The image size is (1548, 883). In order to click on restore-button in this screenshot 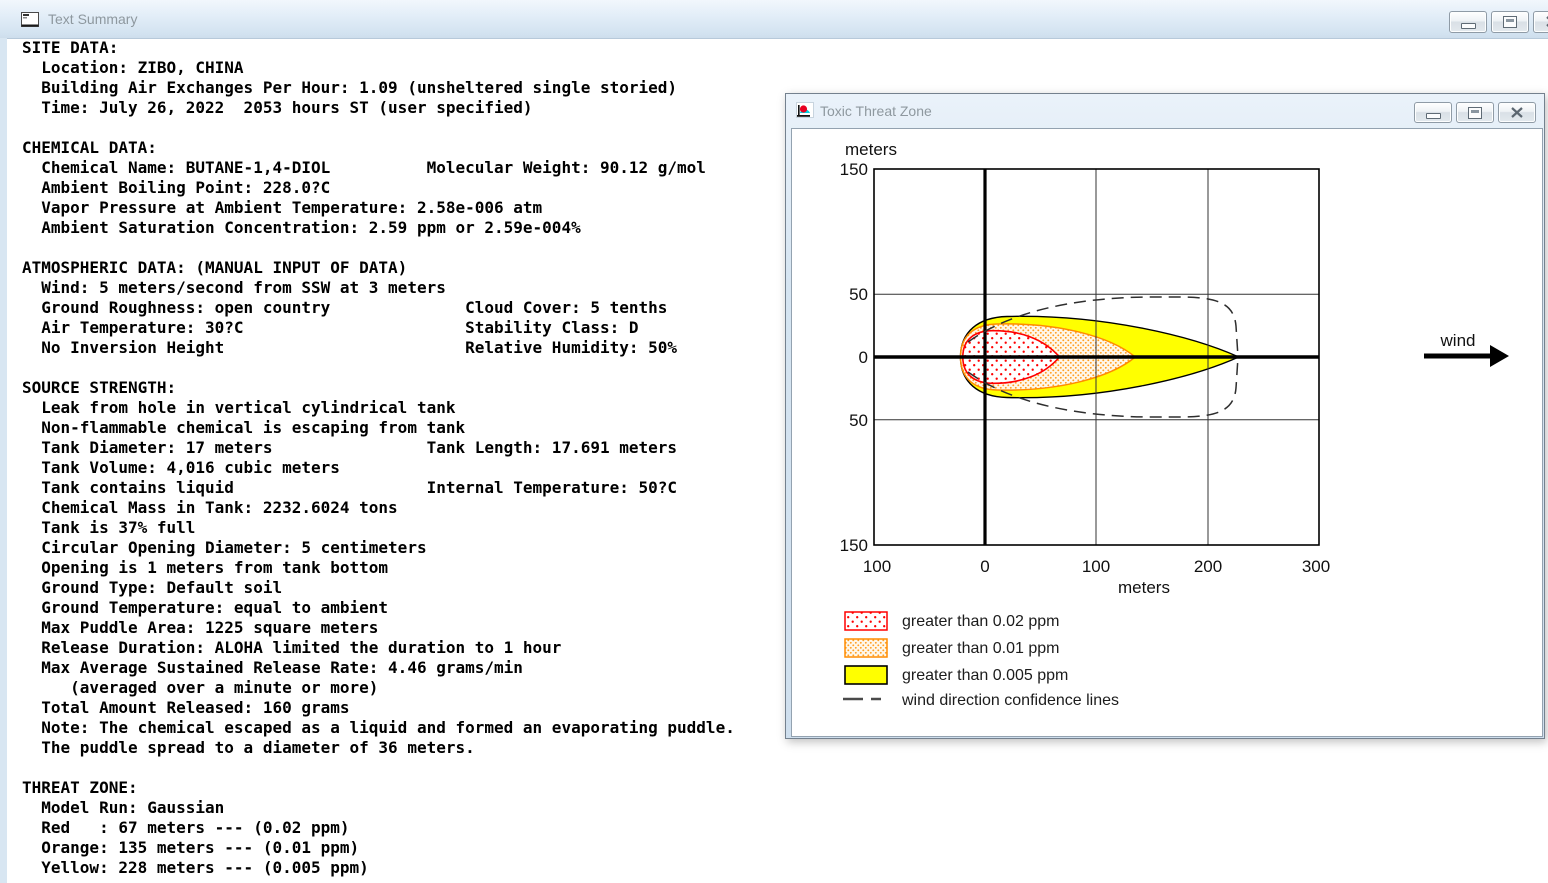, I will do `click(1510, 22)`.